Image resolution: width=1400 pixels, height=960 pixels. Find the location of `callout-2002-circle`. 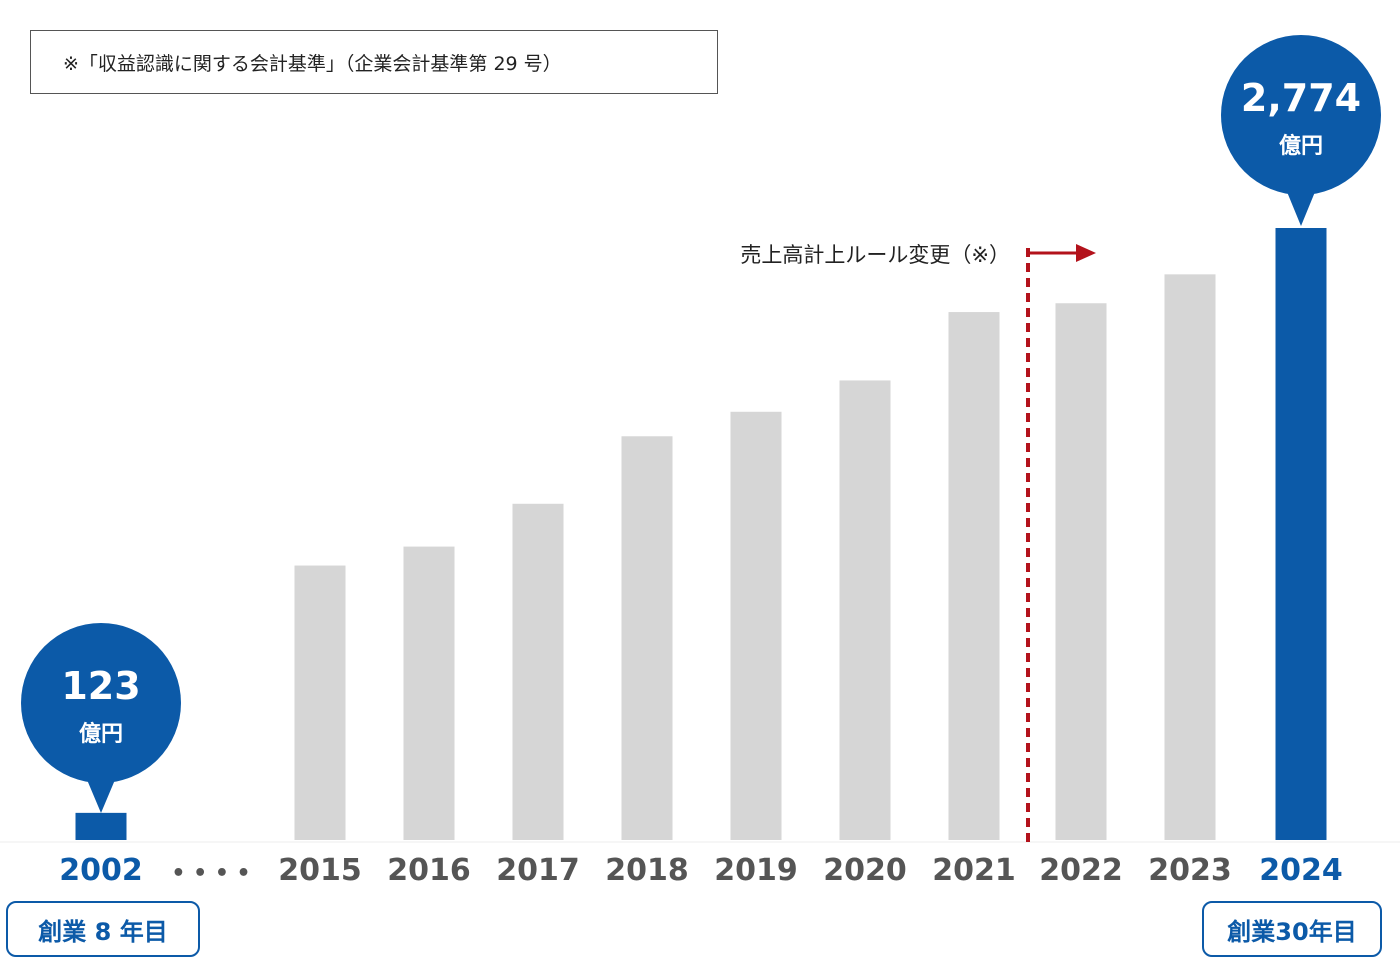

callout-2002-circle is located at coordinates (101, 703).